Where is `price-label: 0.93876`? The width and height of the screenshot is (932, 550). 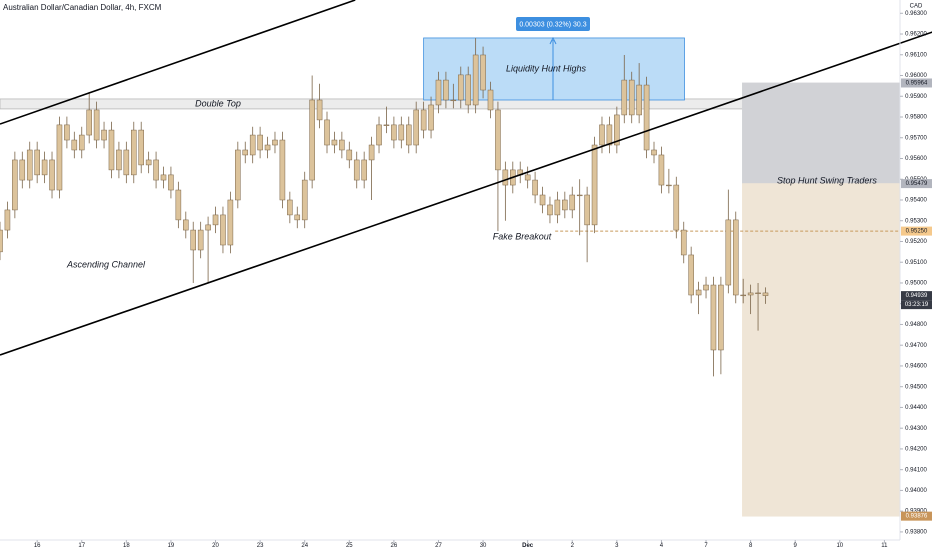 price-label: 0.93876 is located at coordinates (917, 517).